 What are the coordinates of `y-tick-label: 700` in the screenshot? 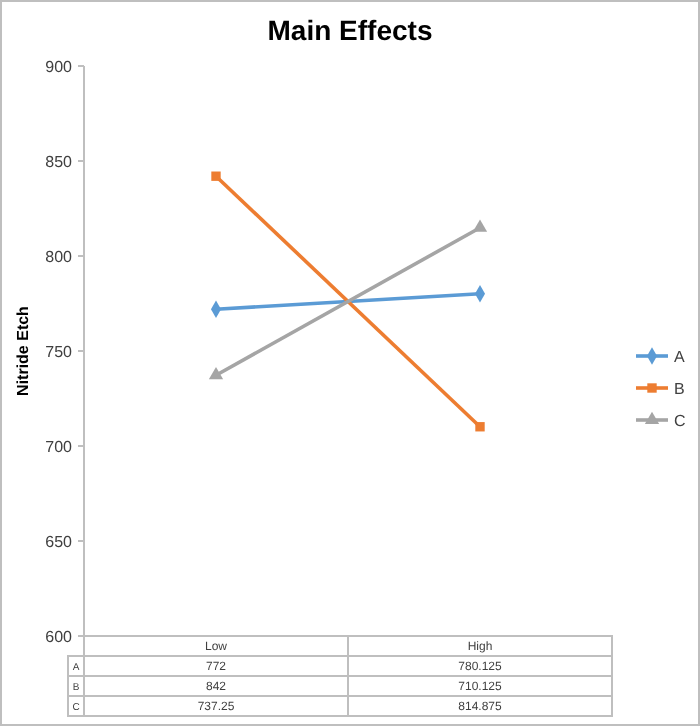 It's located at (59, 446).